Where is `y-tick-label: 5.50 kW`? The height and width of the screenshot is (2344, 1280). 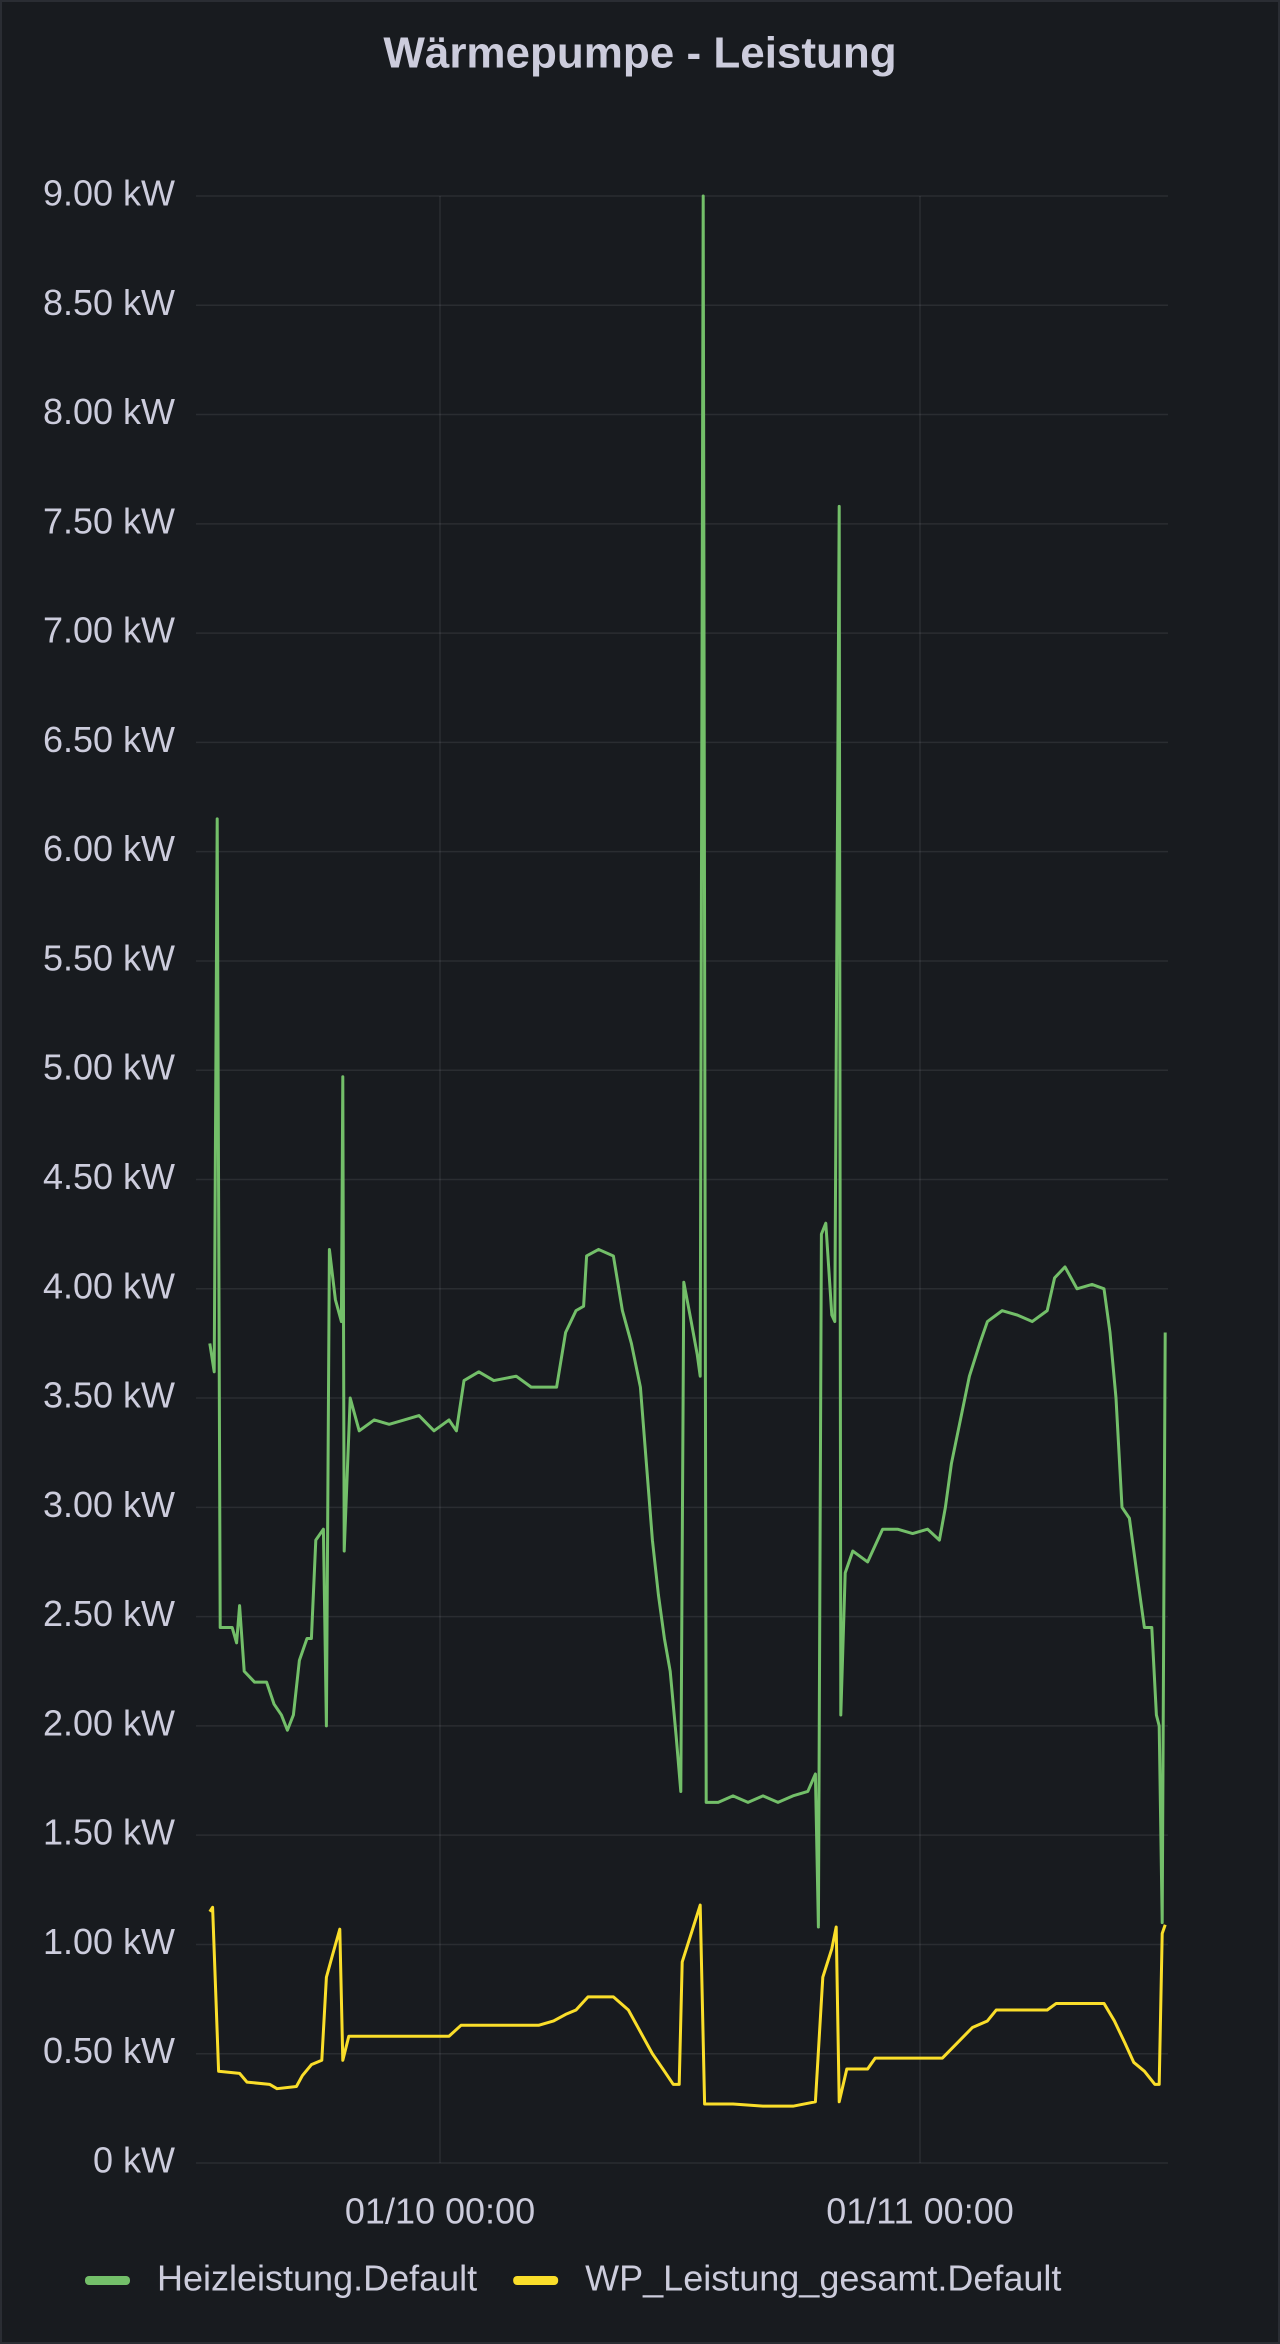
y-tick-label: 5.50 kW is located at coordinates (109, 957).